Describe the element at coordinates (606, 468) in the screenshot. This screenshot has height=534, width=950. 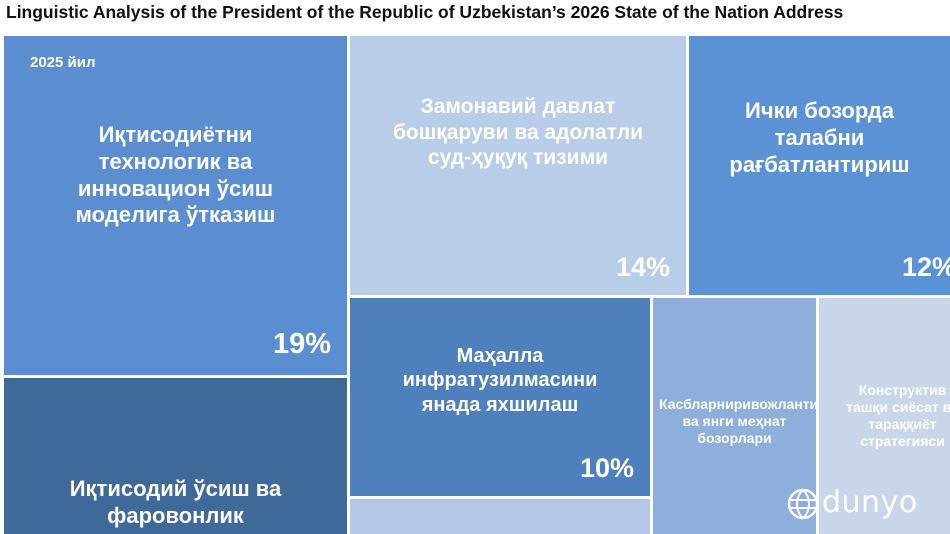
I see `tile-percent: 10%` at that location.